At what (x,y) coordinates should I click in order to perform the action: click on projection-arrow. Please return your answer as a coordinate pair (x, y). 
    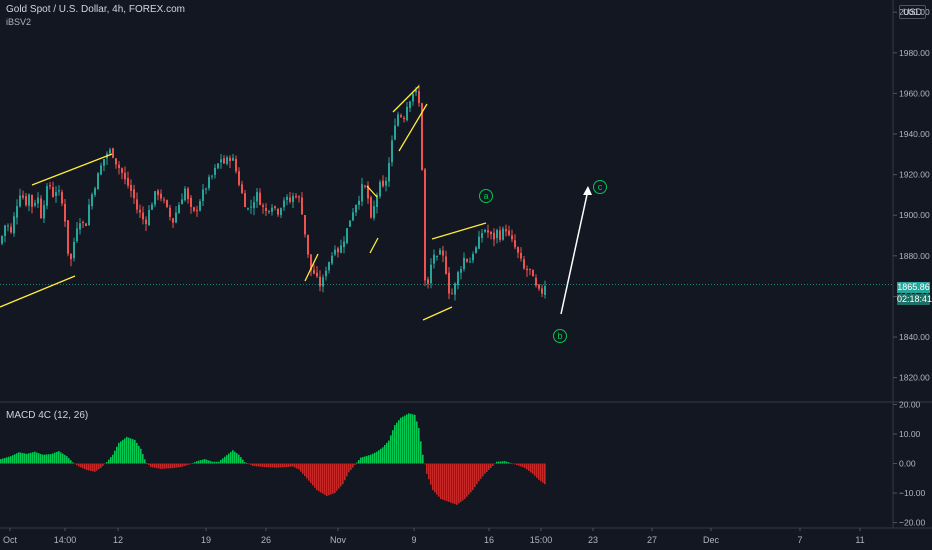
    Looking at the image, I should click on (574, 252).